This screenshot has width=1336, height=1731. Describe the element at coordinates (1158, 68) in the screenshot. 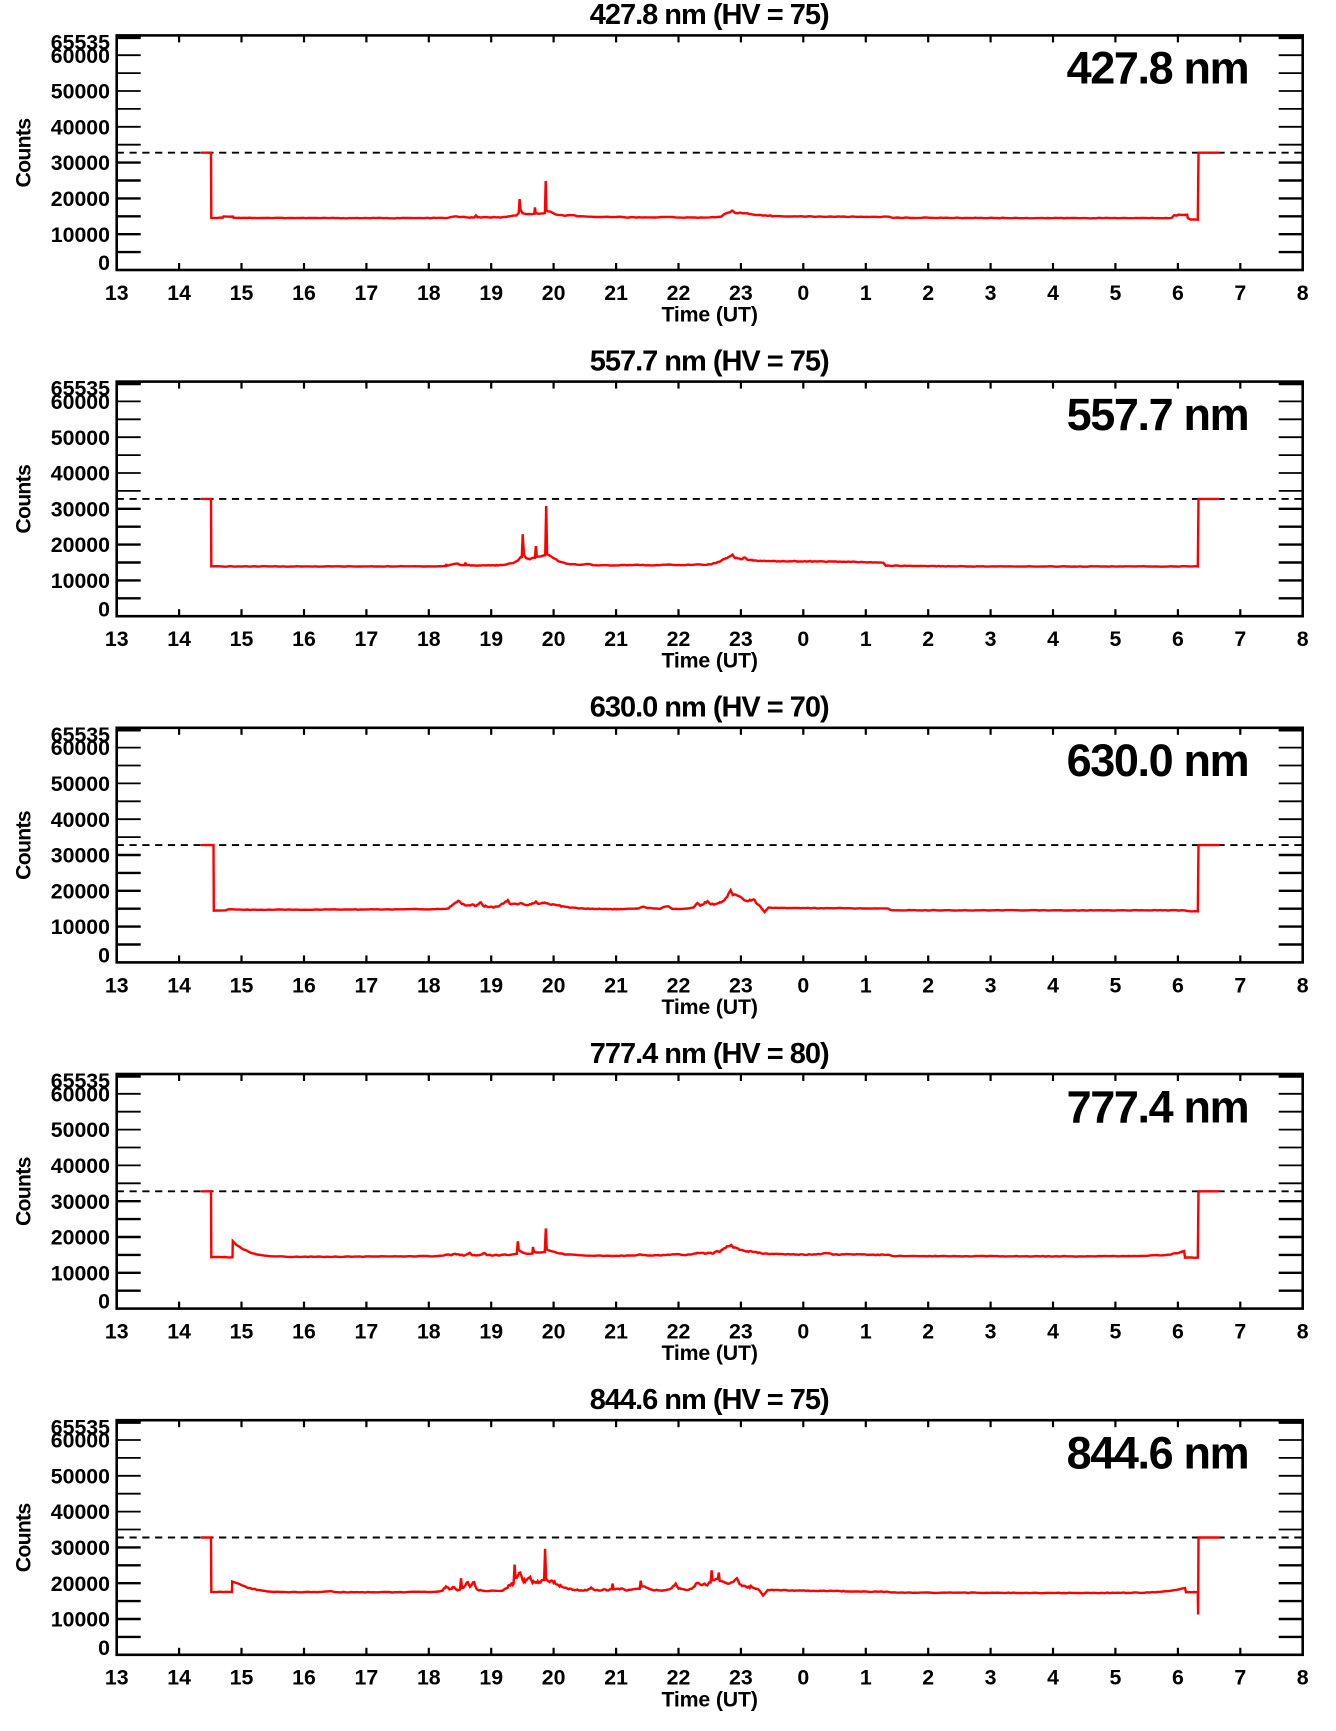

I see `svg-text: 427.8 nm` at that location.